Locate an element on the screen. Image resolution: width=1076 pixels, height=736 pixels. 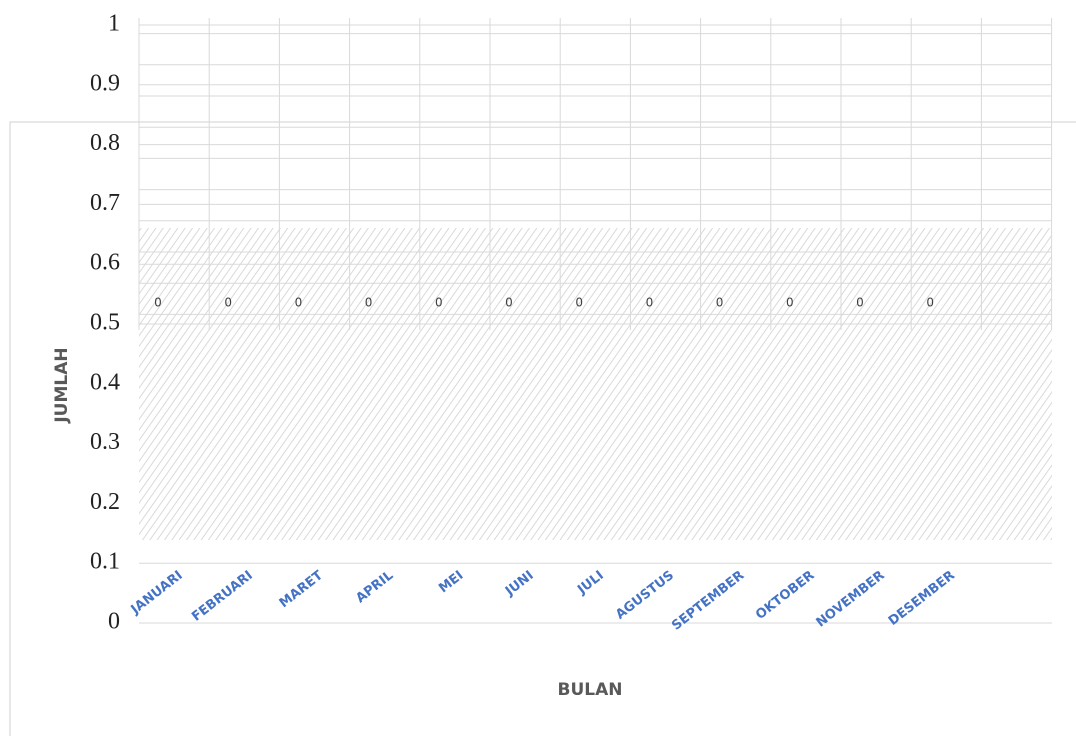
y-tick-label: 0.3 is located at coordinates (105, 442).